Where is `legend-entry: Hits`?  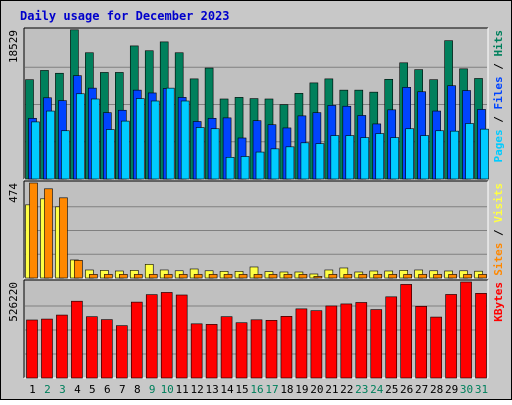
legend-entry: Hits is located at coordinates (498, 43).